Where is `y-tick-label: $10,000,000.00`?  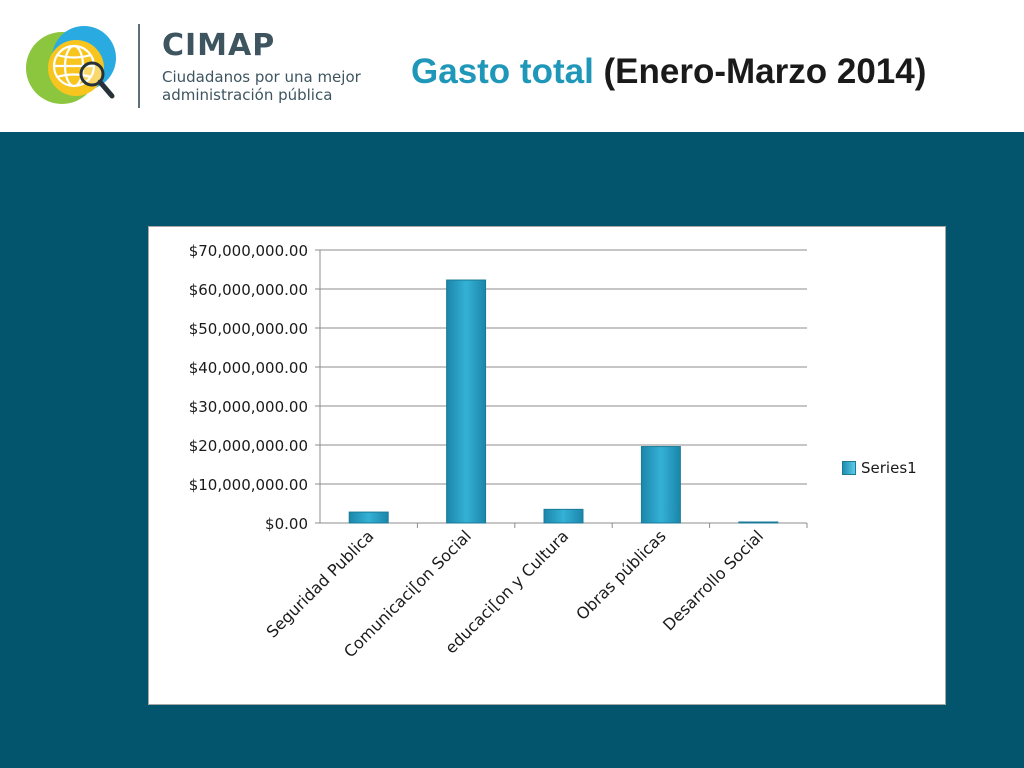 y-tick-label: $10,000,000.00 is located at coordinates (248, 485).